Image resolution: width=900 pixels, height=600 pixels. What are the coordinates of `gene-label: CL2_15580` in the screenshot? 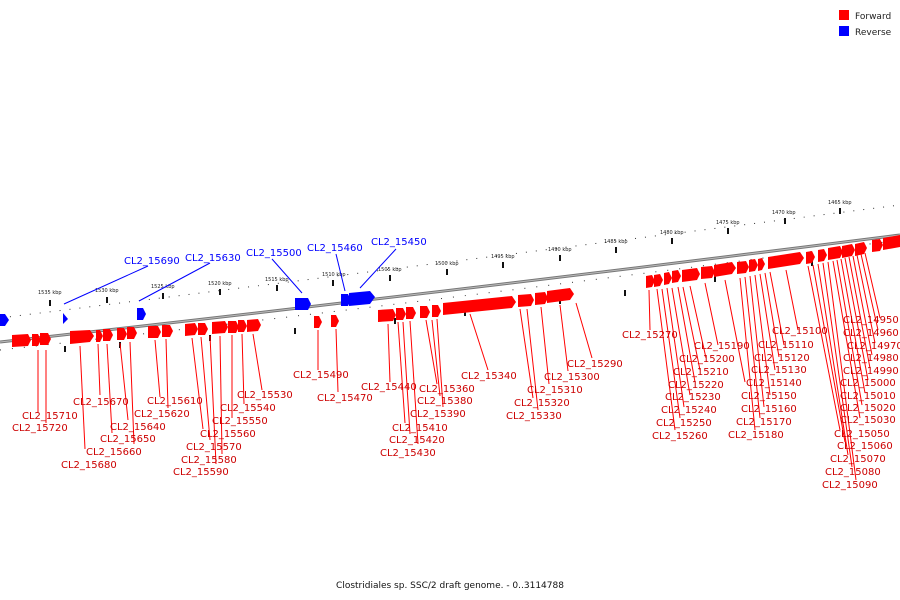 It's located at (209, 460).